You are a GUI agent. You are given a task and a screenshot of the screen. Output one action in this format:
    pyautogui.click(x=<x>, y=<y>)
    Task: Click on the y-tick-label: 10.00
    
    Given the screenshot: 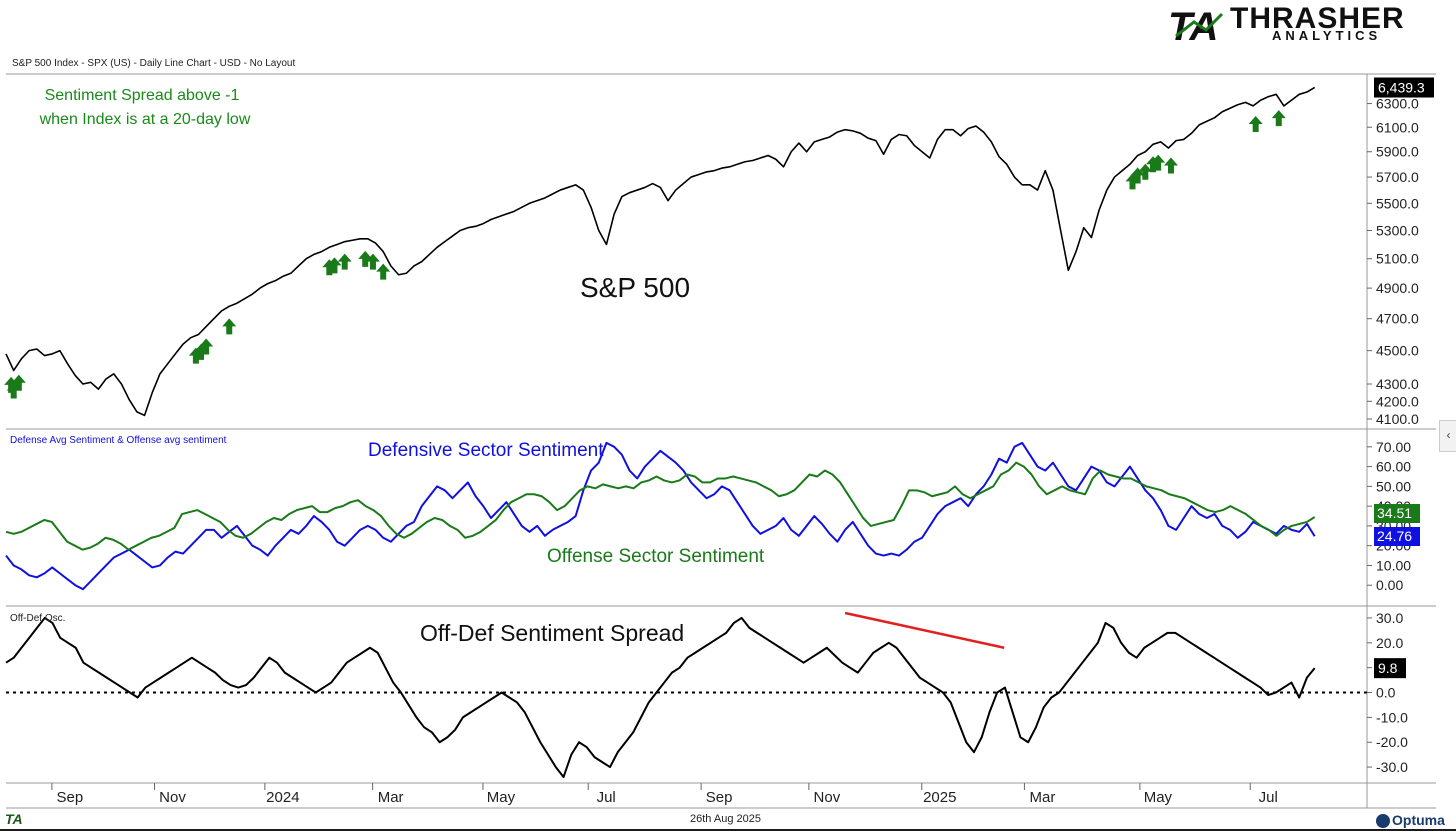 What is the action you would take?
    pyautogui.click(x=1393, y=565)
    